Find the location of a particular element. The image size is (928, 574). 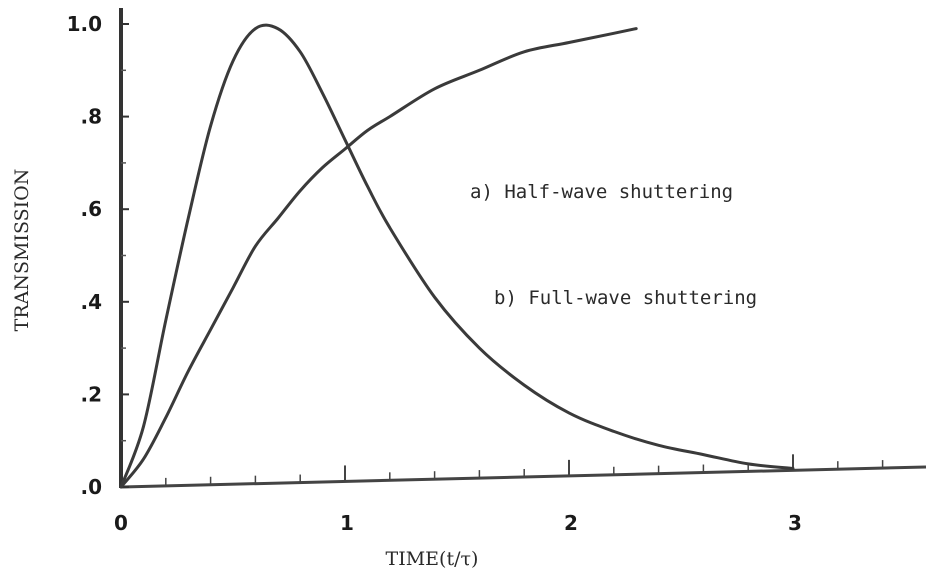

y-tick-label: 1.0 is located at coordinates (84, 24).